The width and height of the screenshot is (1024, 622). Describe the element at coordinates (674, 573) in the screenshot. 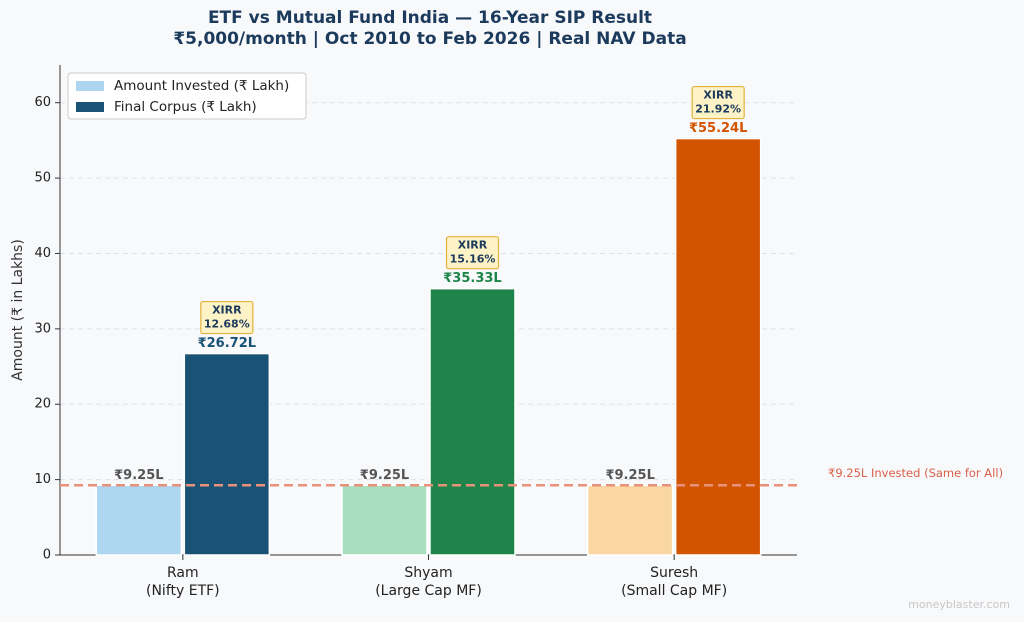

I see `x-tick-label: Suresh` at that location.